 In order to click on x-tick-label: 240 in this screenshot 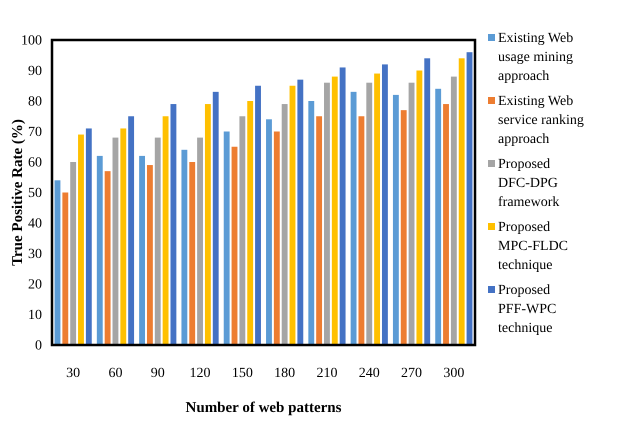, I will do `click(369, 373)`.